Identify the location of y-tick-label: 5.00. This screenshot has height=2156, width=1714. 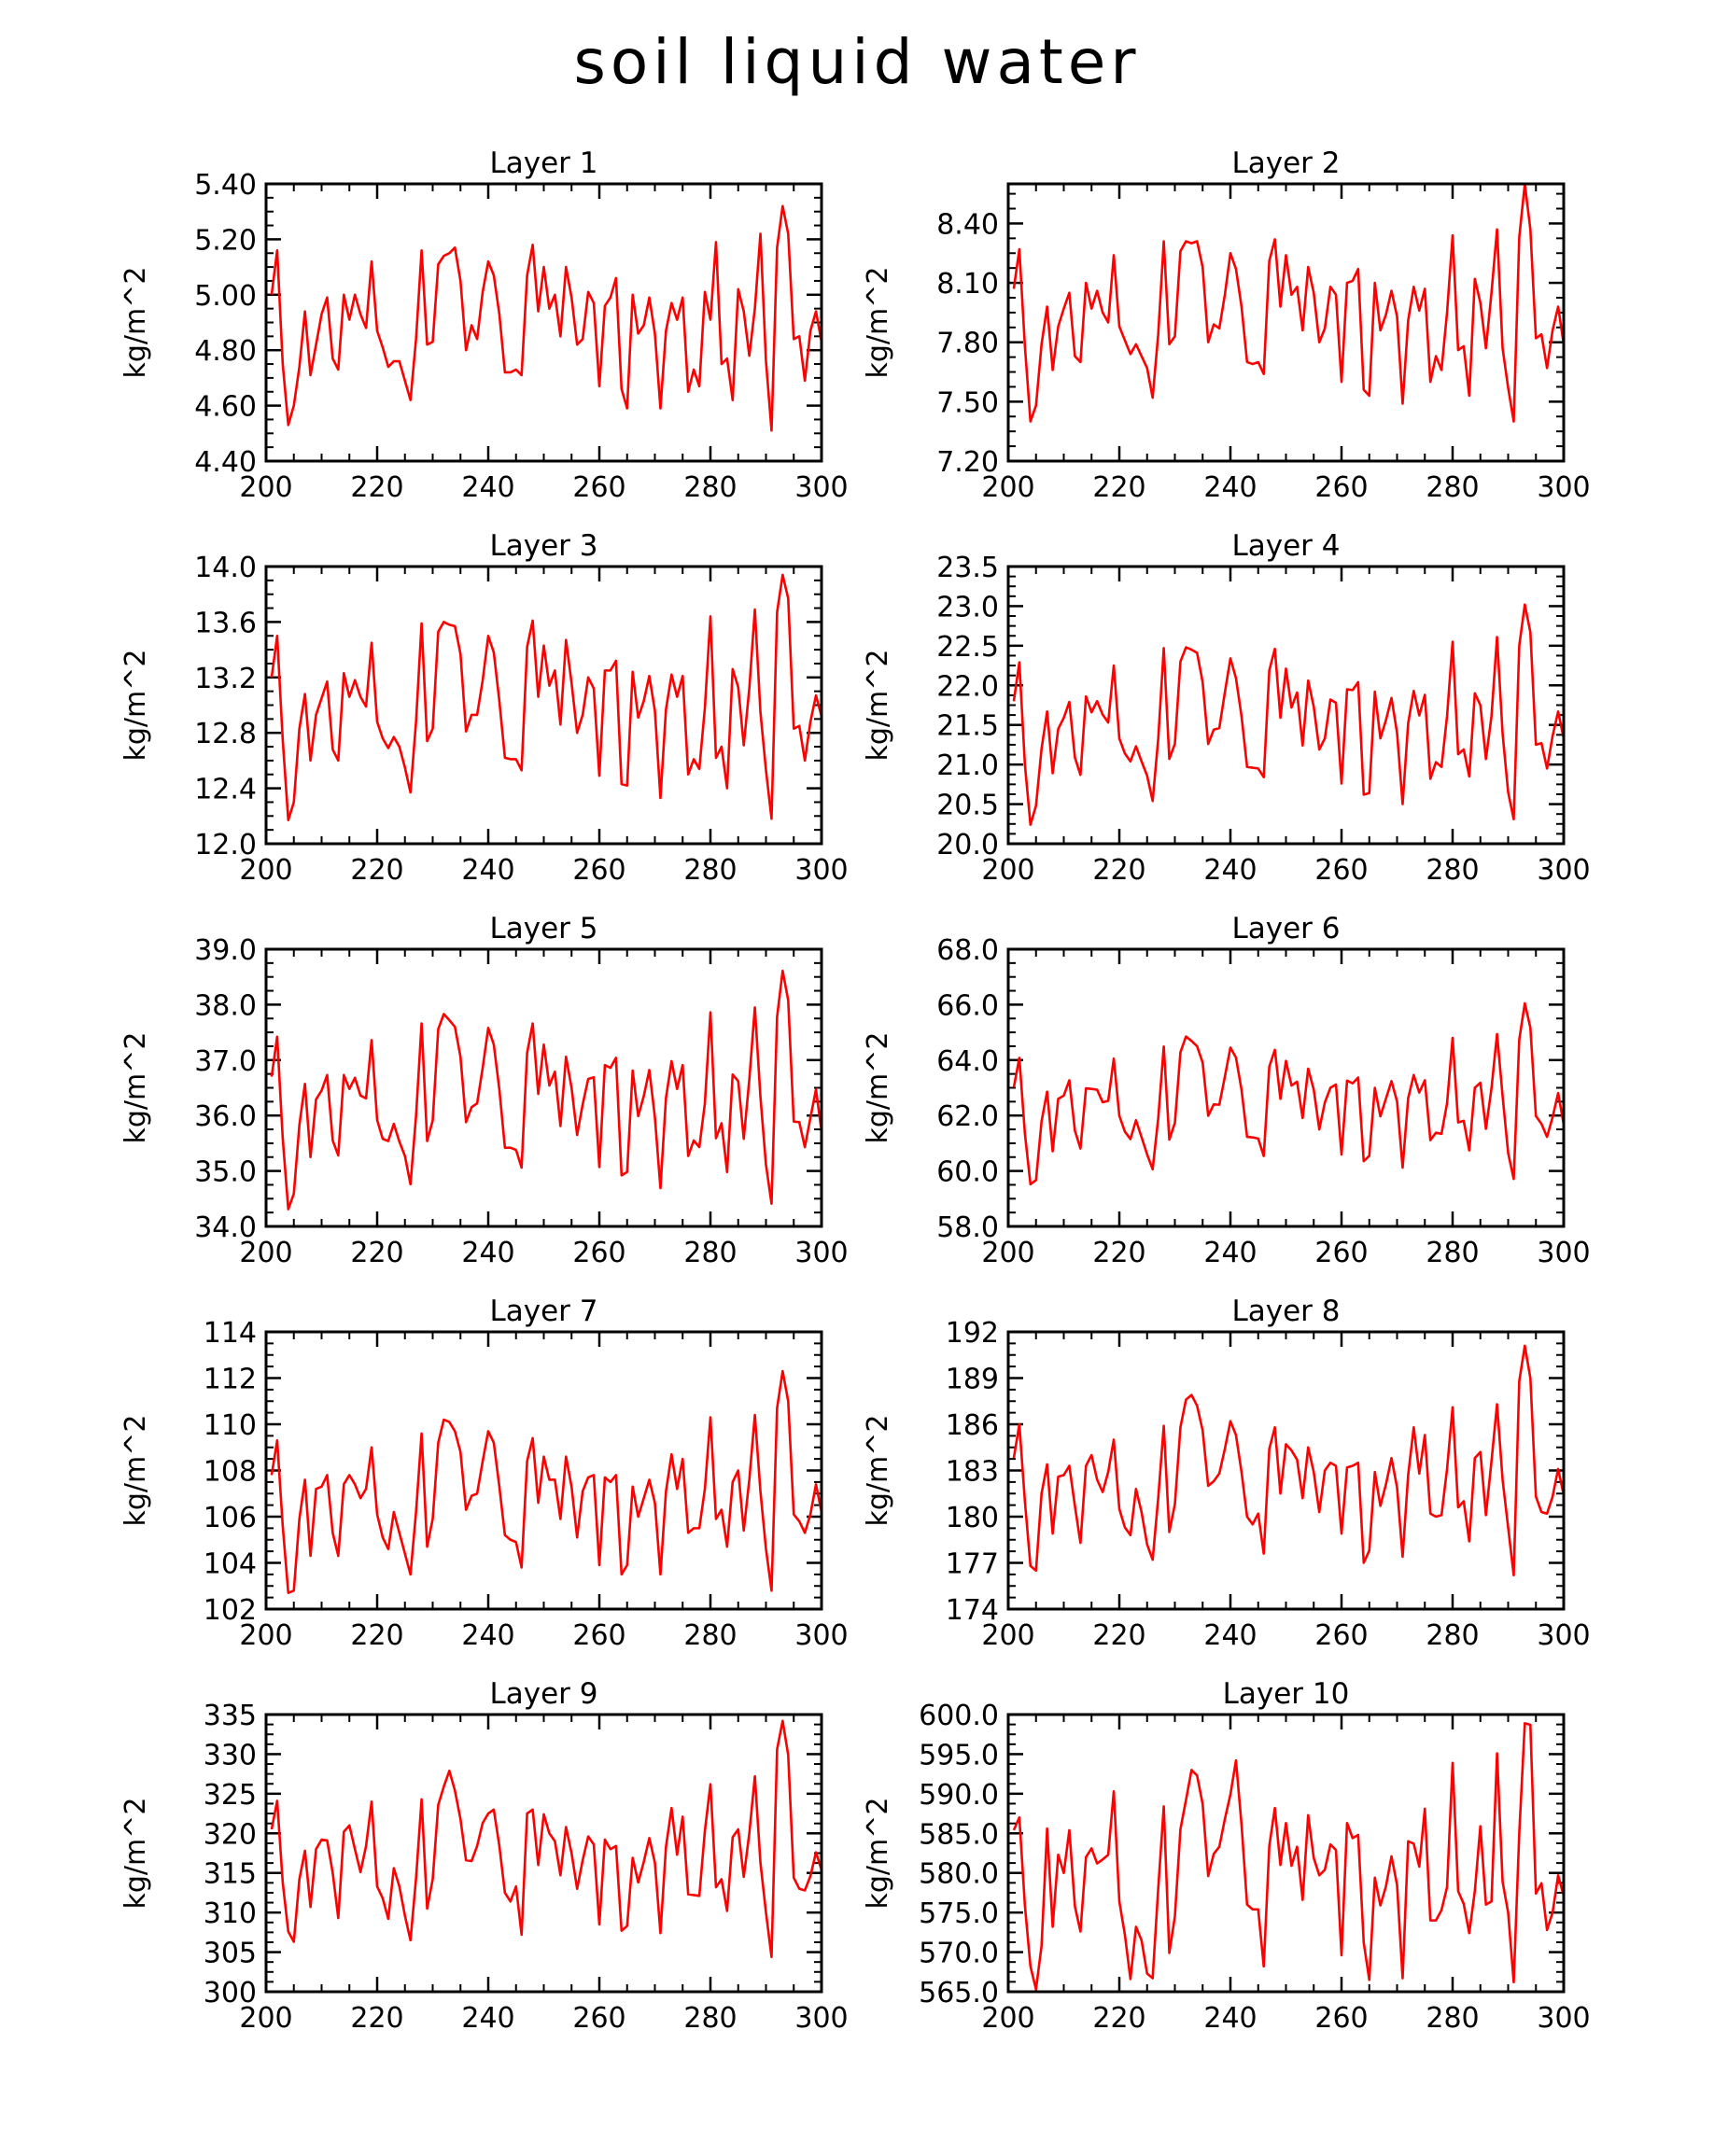
(225, 296).